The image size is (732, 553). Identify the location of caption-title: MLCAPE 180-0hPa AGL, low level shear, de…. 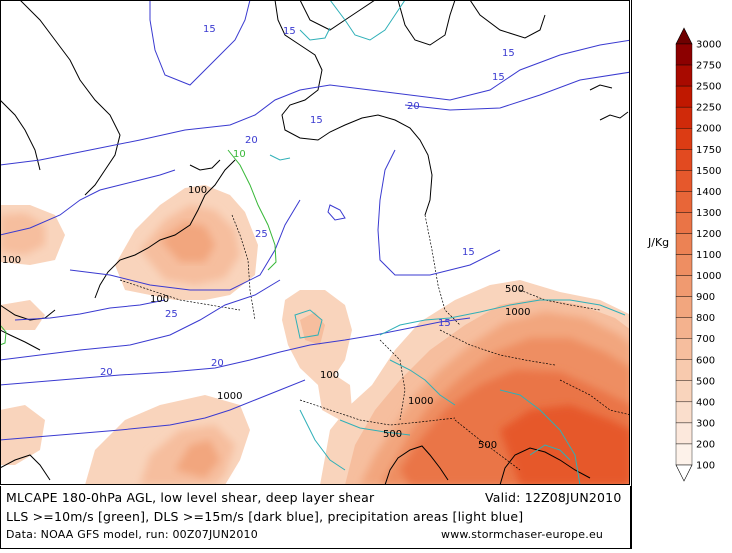
(190, 497).